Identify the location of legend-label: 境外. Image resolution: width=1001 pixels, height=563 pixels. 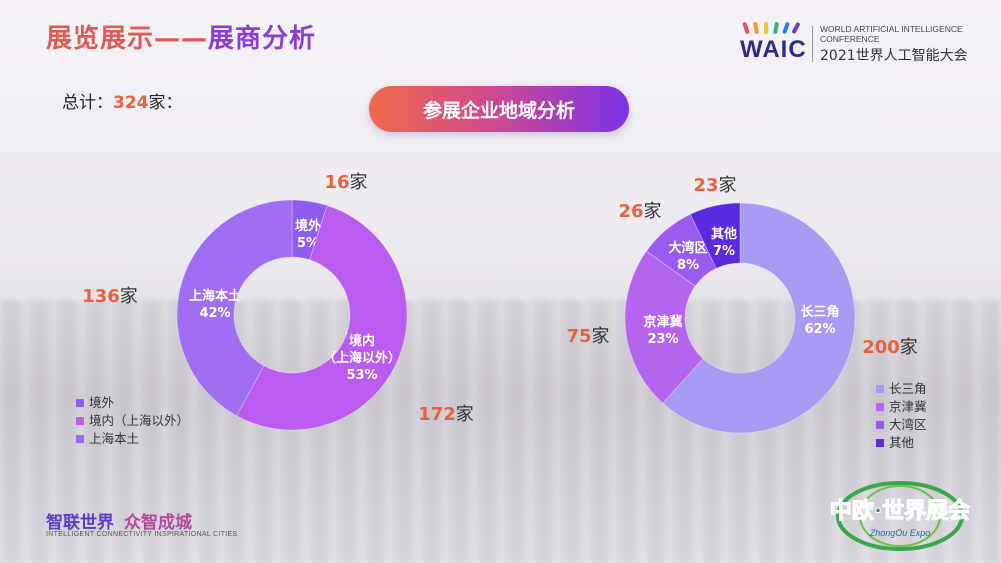
(102, 402).